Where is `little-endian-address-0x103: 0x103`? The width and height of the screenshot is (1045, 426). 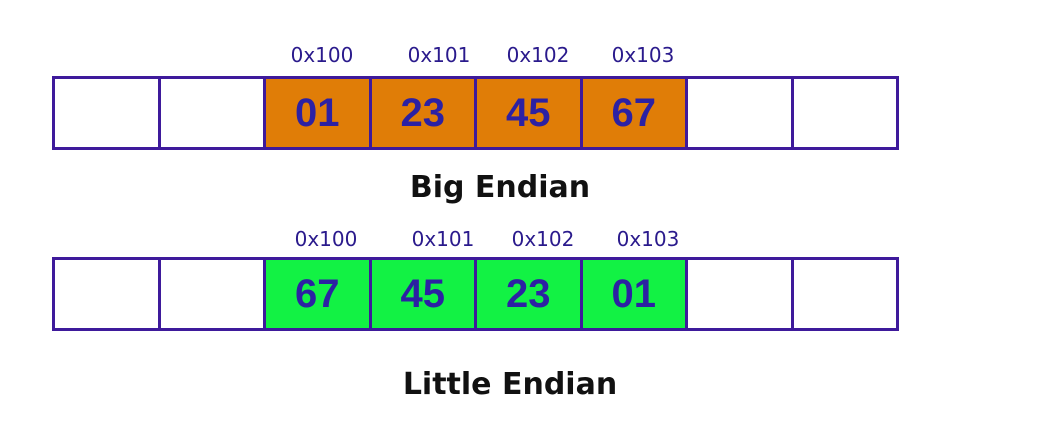 little-endian-address-0x103: 0x103 is located at coordinates (648, 239).